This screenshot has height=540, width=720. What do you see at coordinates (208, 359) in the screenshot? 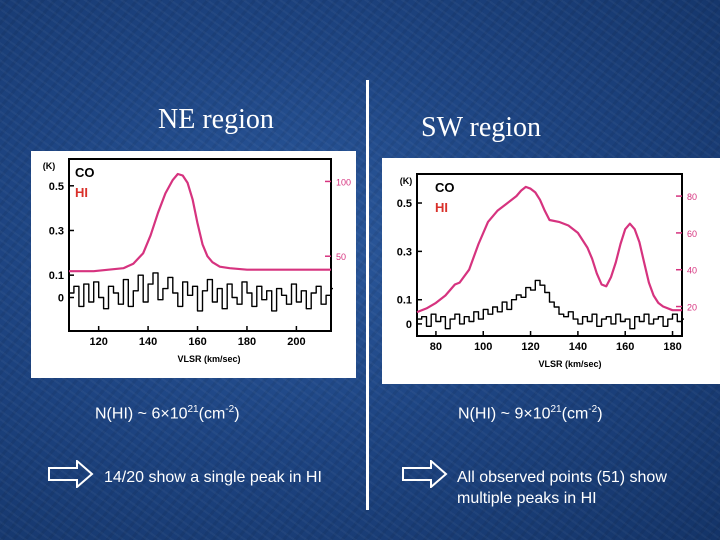
I see `ne-x-axis-label: VLSR (km/sec)` at bounding box center [208, 359].